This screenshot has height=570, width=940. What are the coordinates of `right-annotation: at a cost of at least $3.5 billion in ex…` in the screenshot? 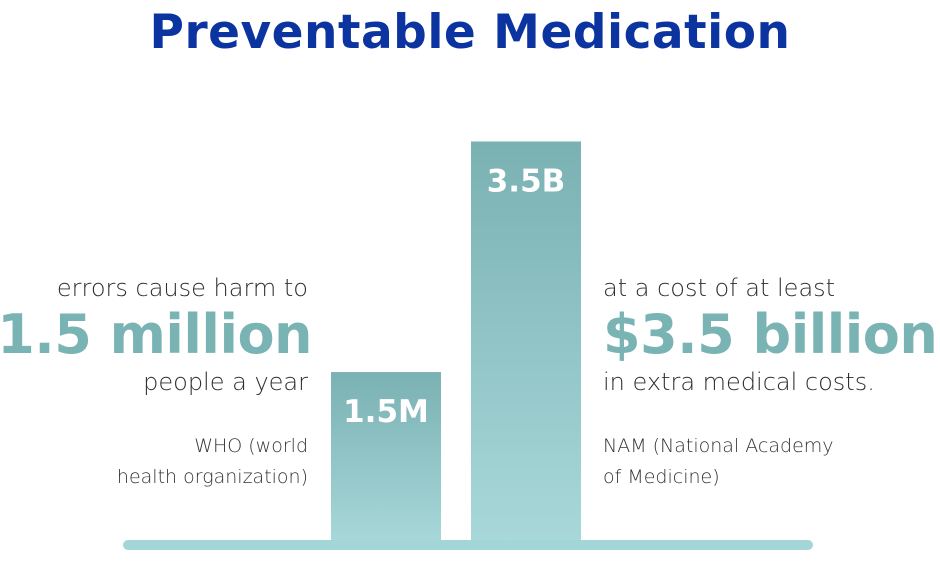 It's located at (770, 383).